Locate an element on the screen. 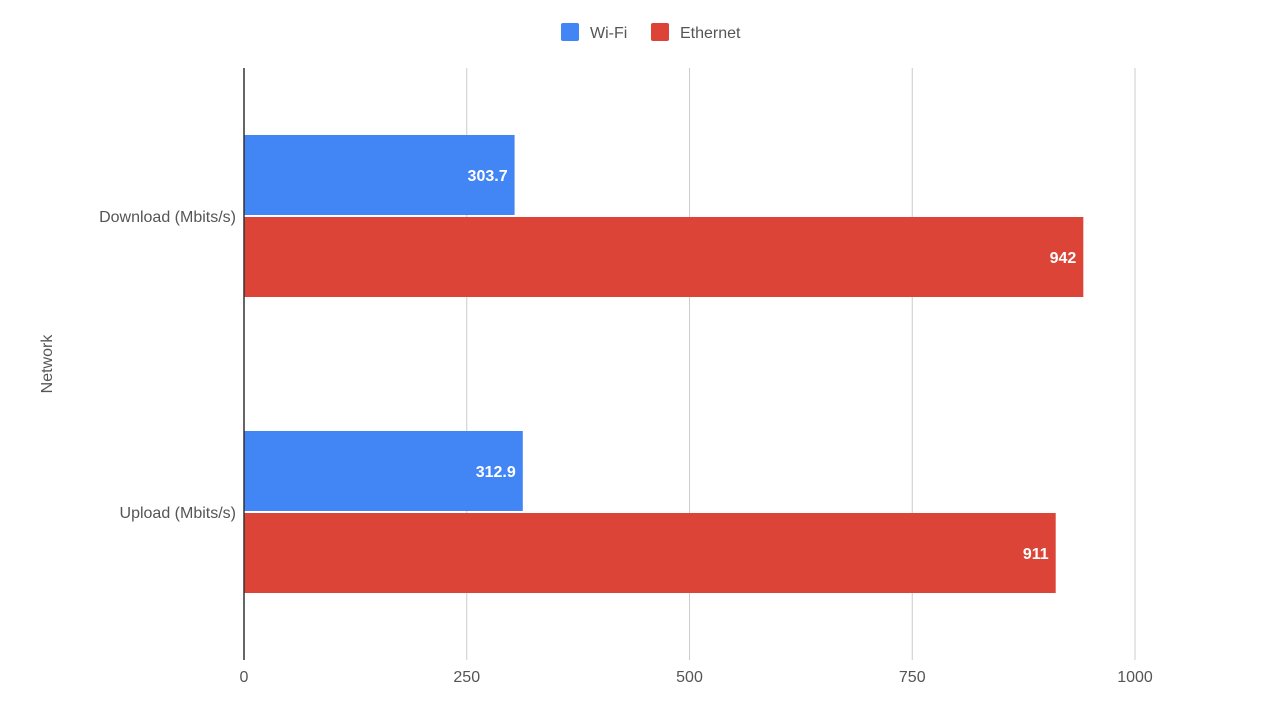 The image size is (1264, 723). legend-swatch-wi-fi is located at coordinates (570, 32).